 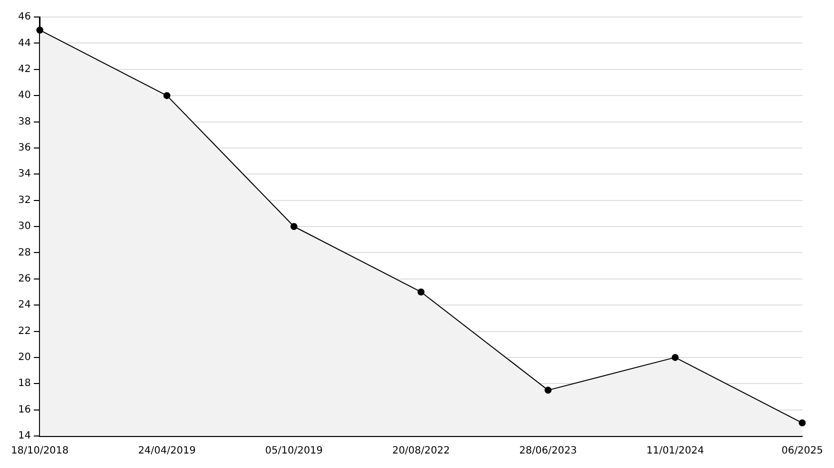 I want to click on y-tick-label: 22, so click(x=24, y=331).